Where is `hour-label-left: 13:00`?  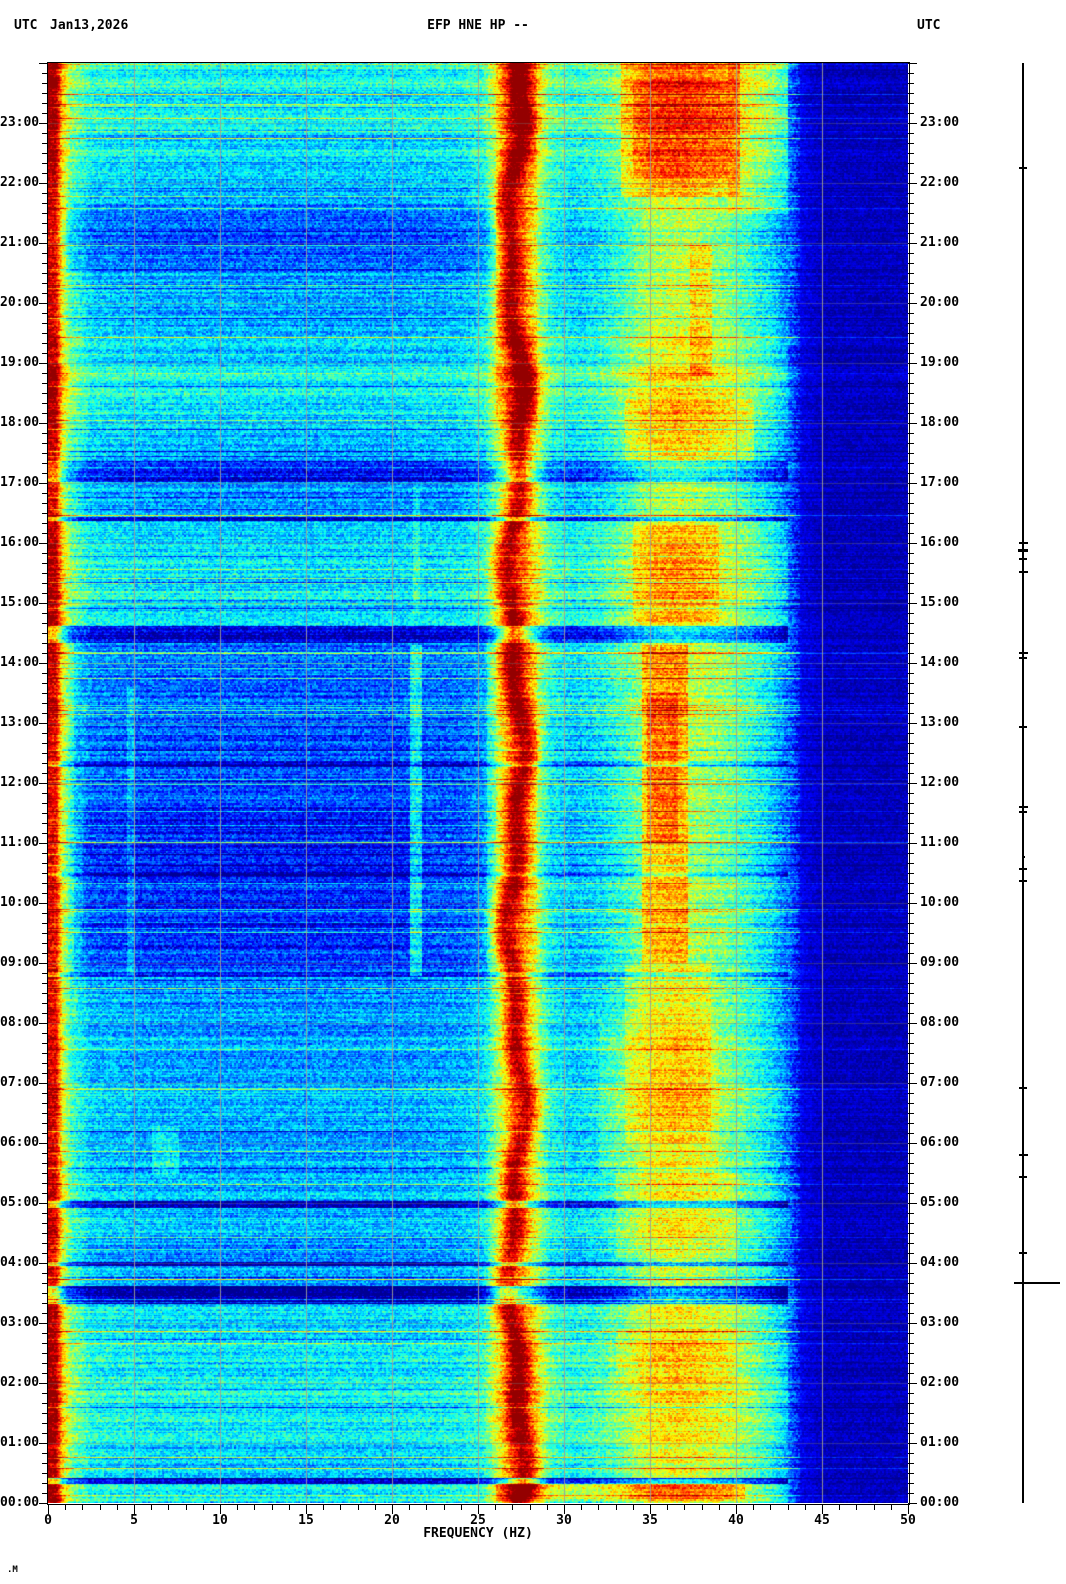
hour-label-left: 13:00 is located at coordinates (20, 722).